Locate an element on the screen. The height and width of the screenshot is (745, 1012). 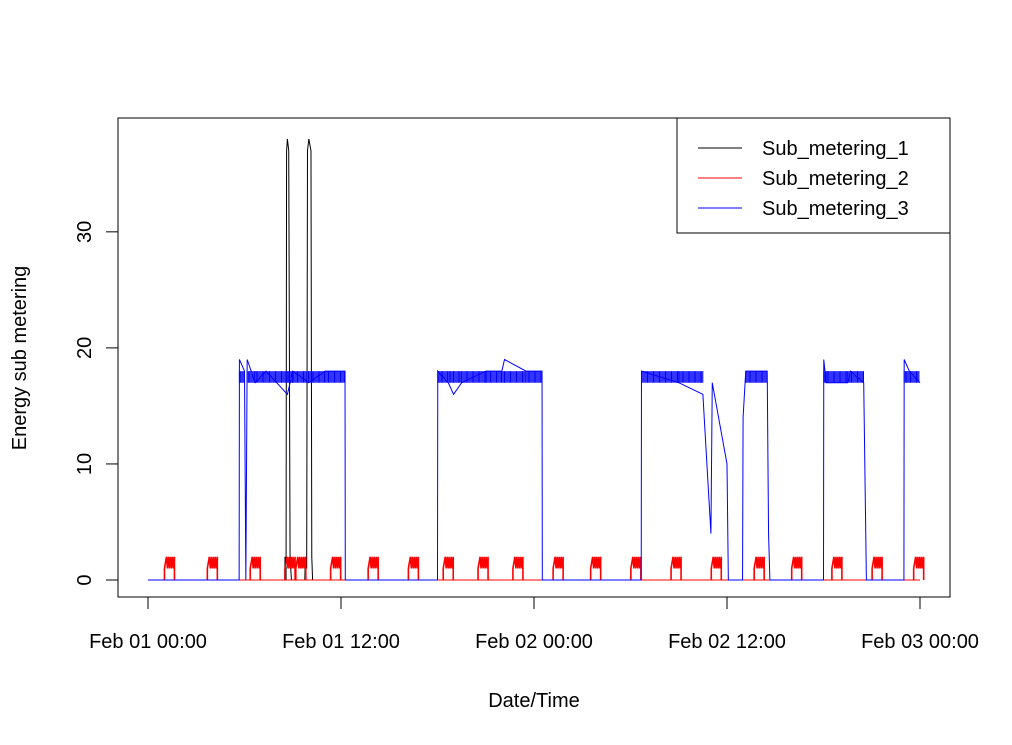
legend-box is located at coordinates (813, 175).